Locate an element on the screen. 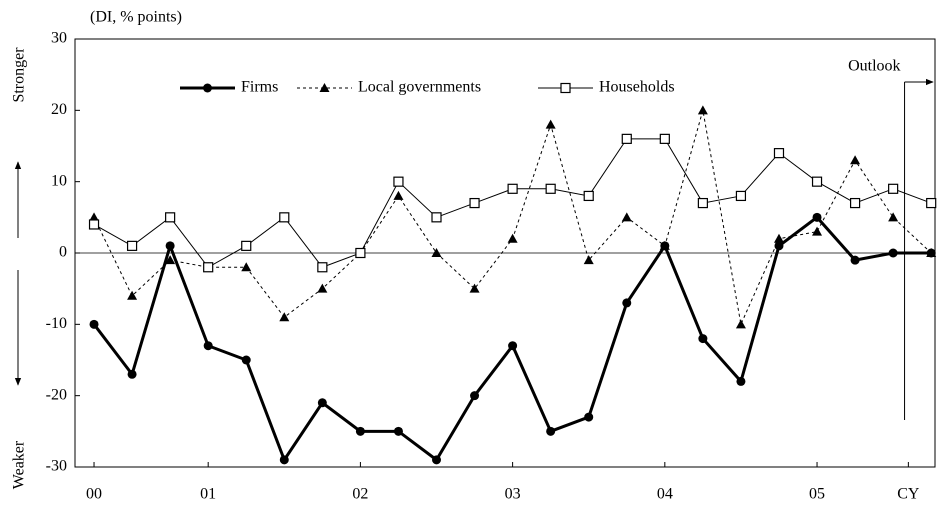 The width and height of the screenshot is (940, 512). y-tick-label: 10 is located at coordinates (59, 180).